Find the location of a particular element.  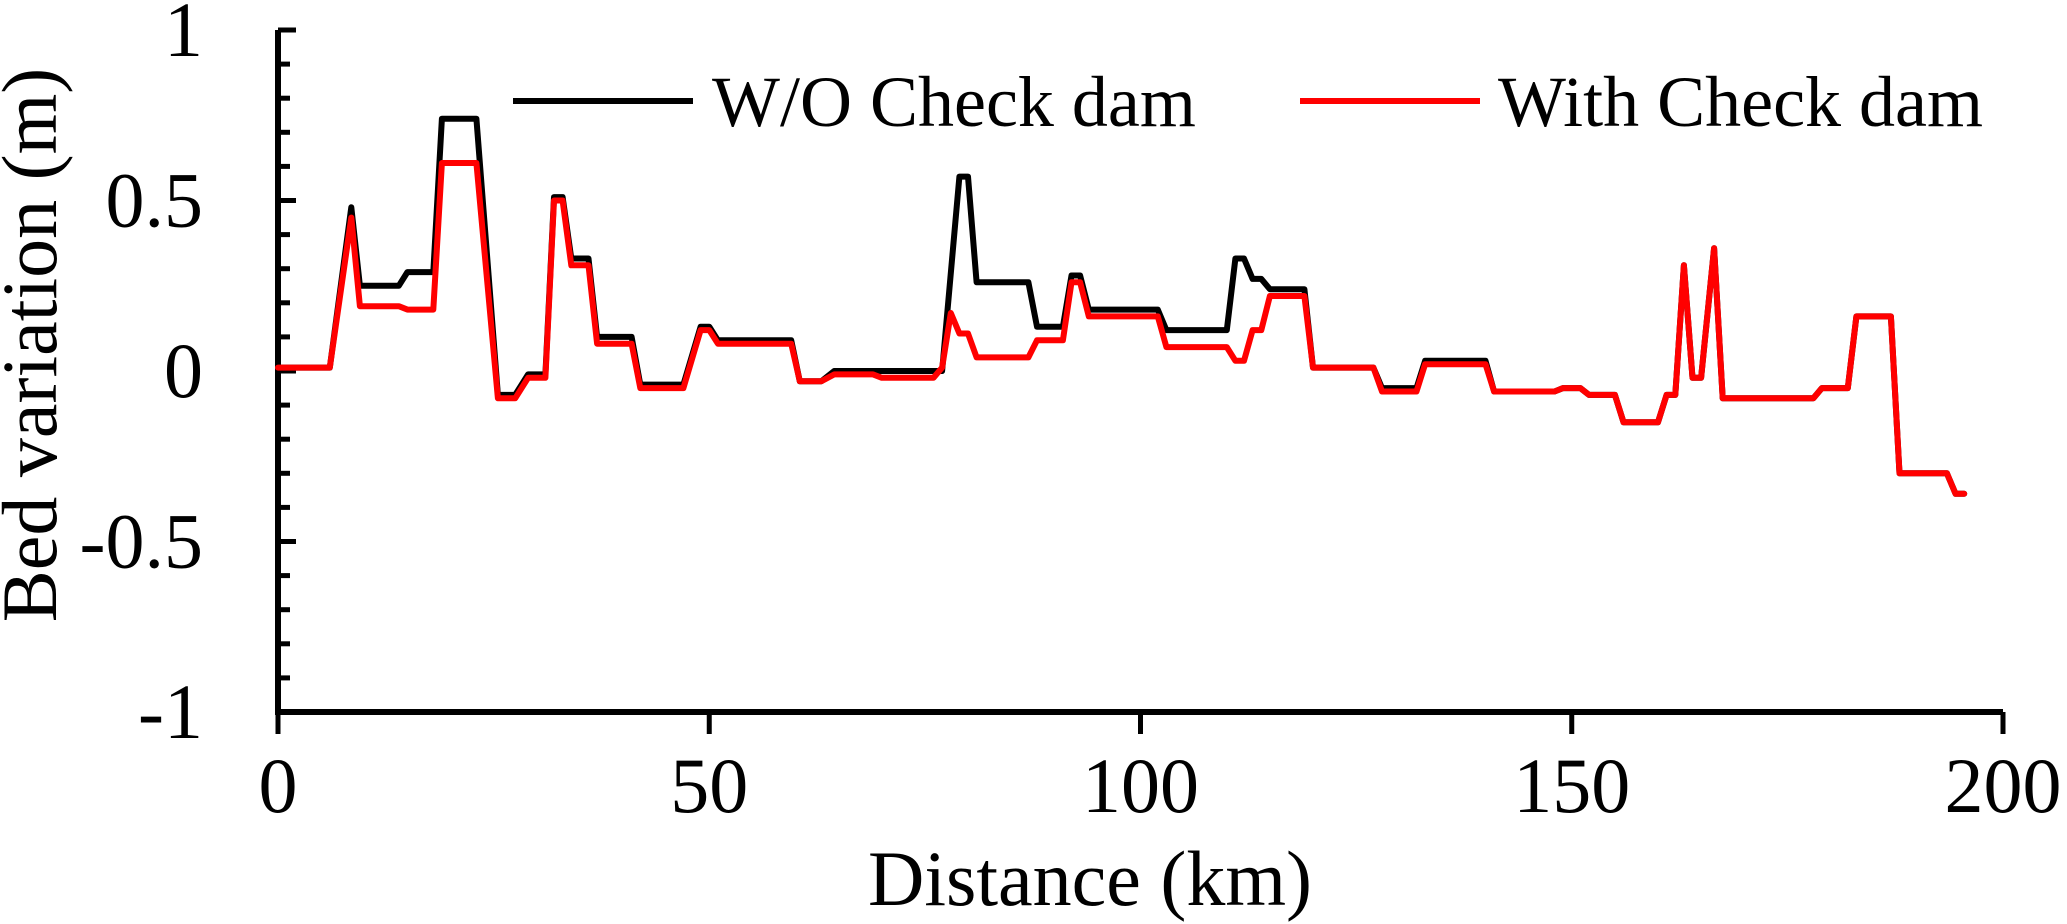

y-axis-ticks: 1 0.5 0 -0.5 -1 is located at coordinates (188, 377).